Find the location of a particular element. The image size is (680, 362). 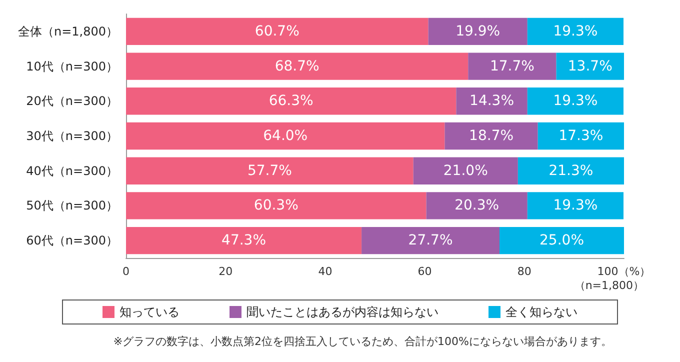

x-tick-label: 100（%） is located at coordinates (624, 271).